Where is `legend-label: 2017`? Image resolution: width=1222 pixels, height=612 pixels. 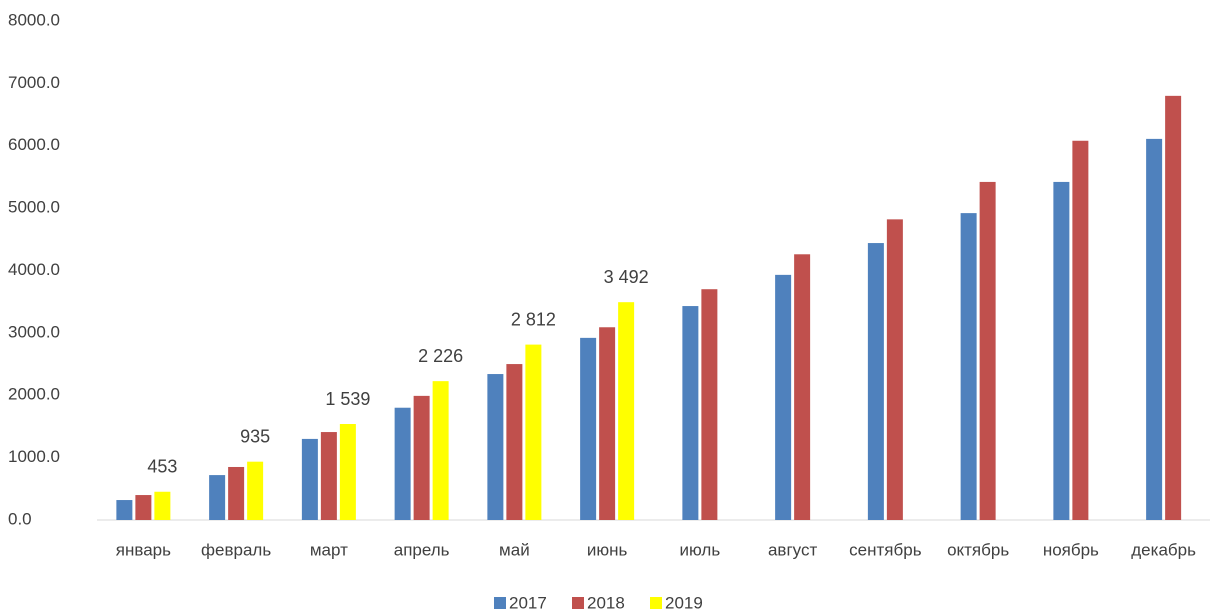
legend-label: 2017 is located at coordinates (528, 602).